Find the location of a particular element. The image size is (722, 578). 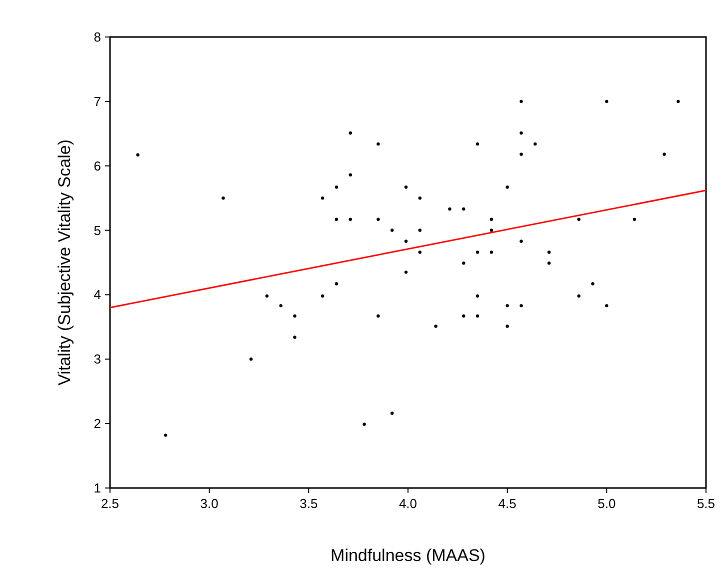

y-tick-label: 3 is located at coordinates (97, 359).